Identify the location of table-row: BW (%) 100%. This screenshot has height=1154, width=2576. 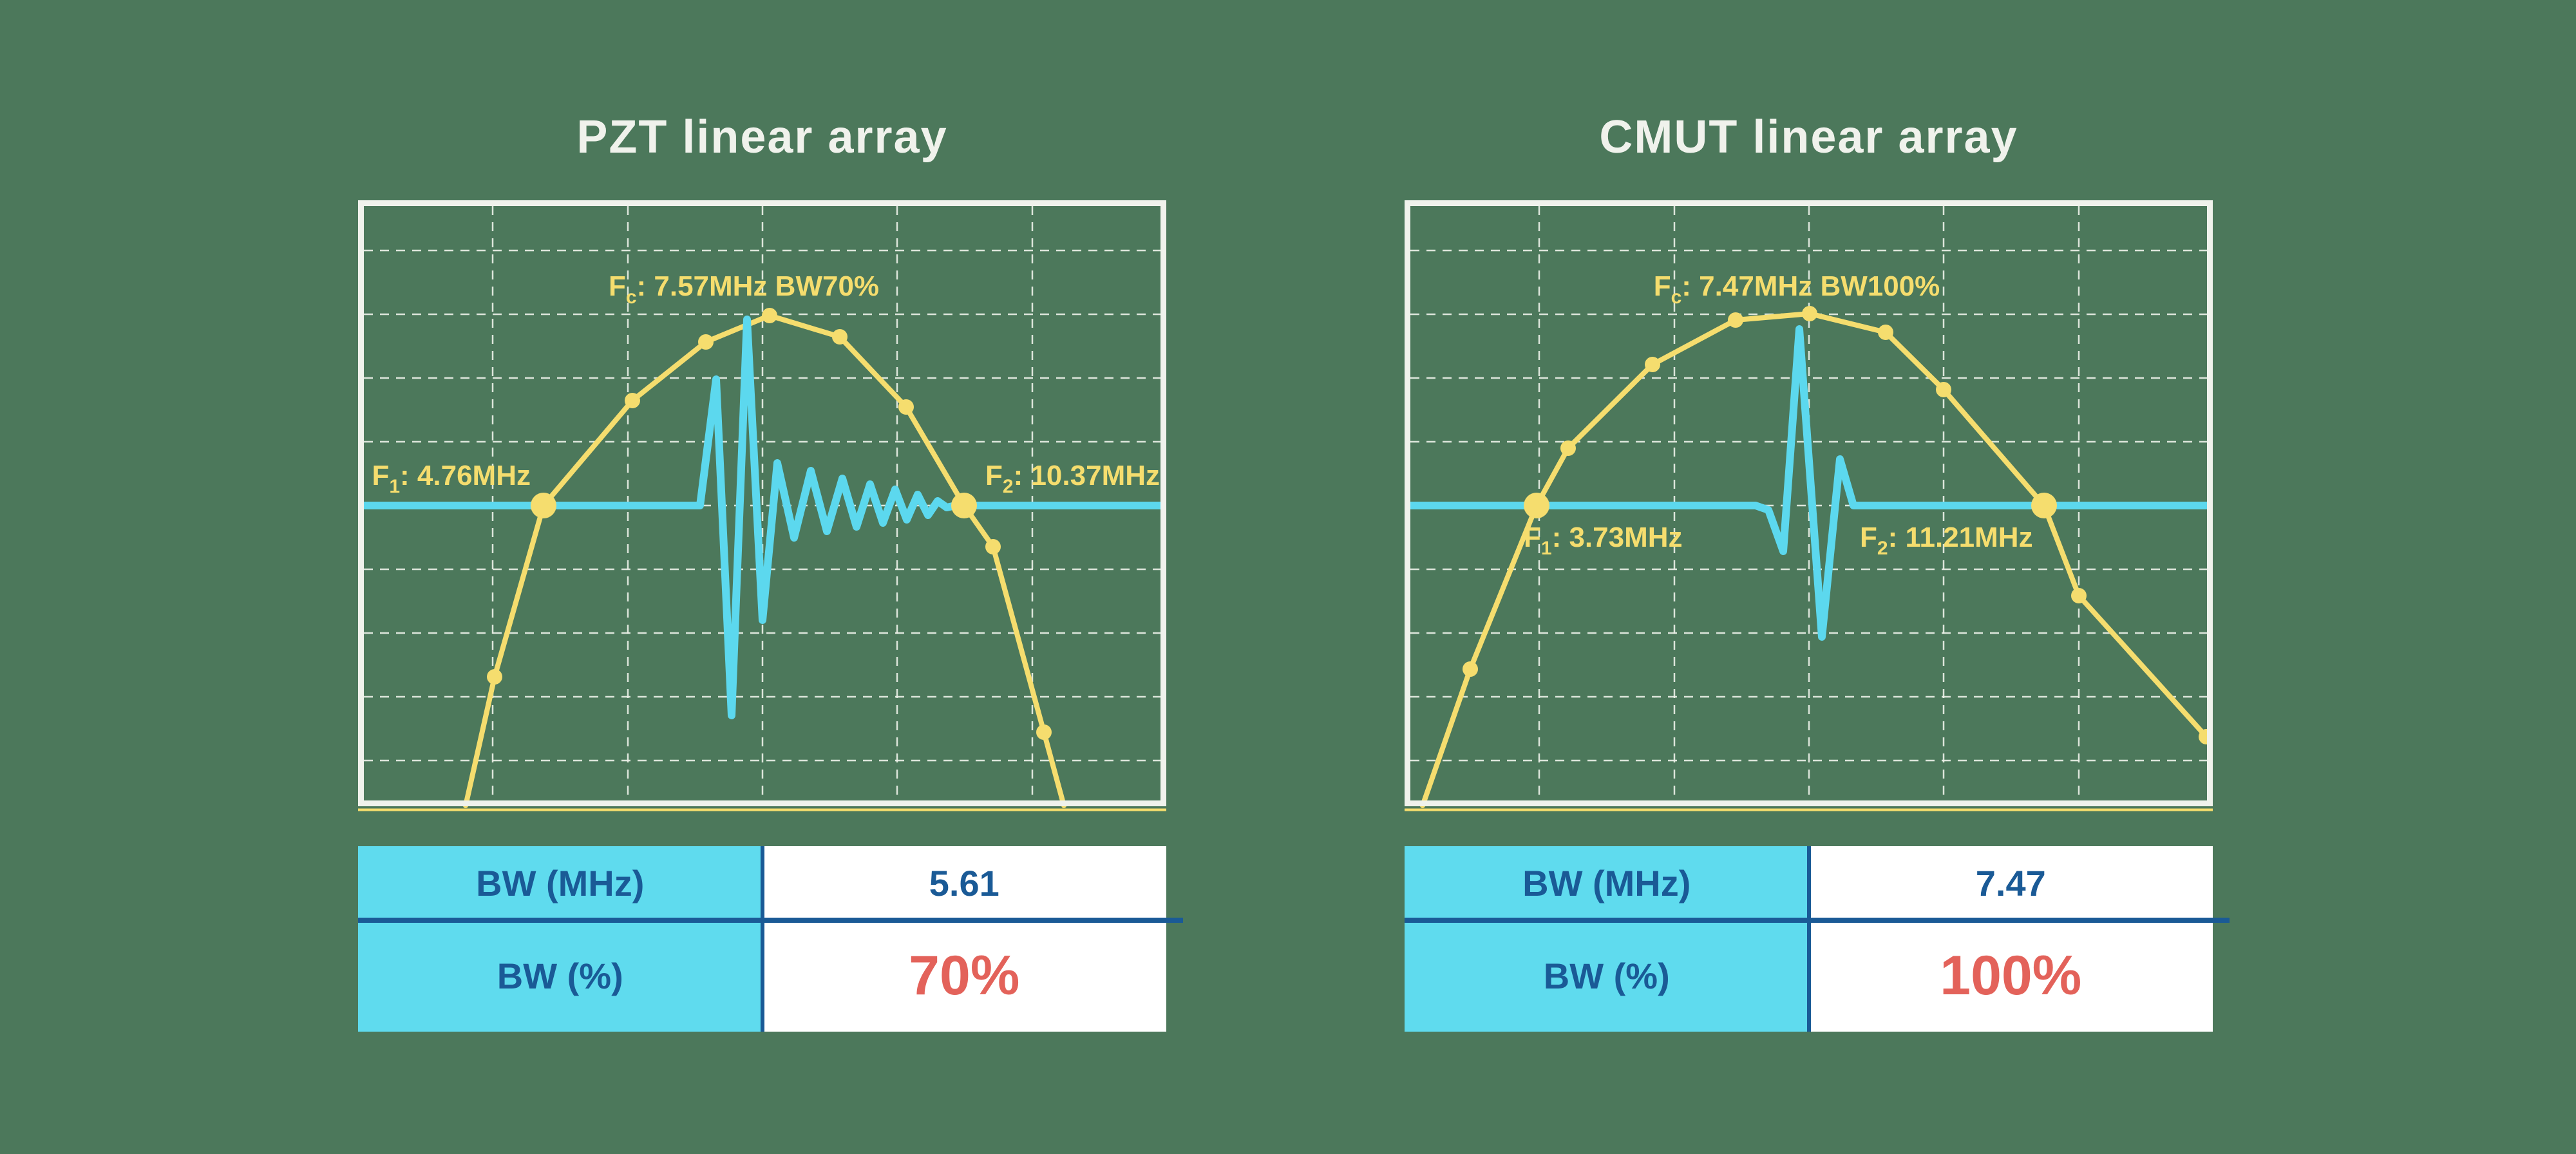
(1809, 976).